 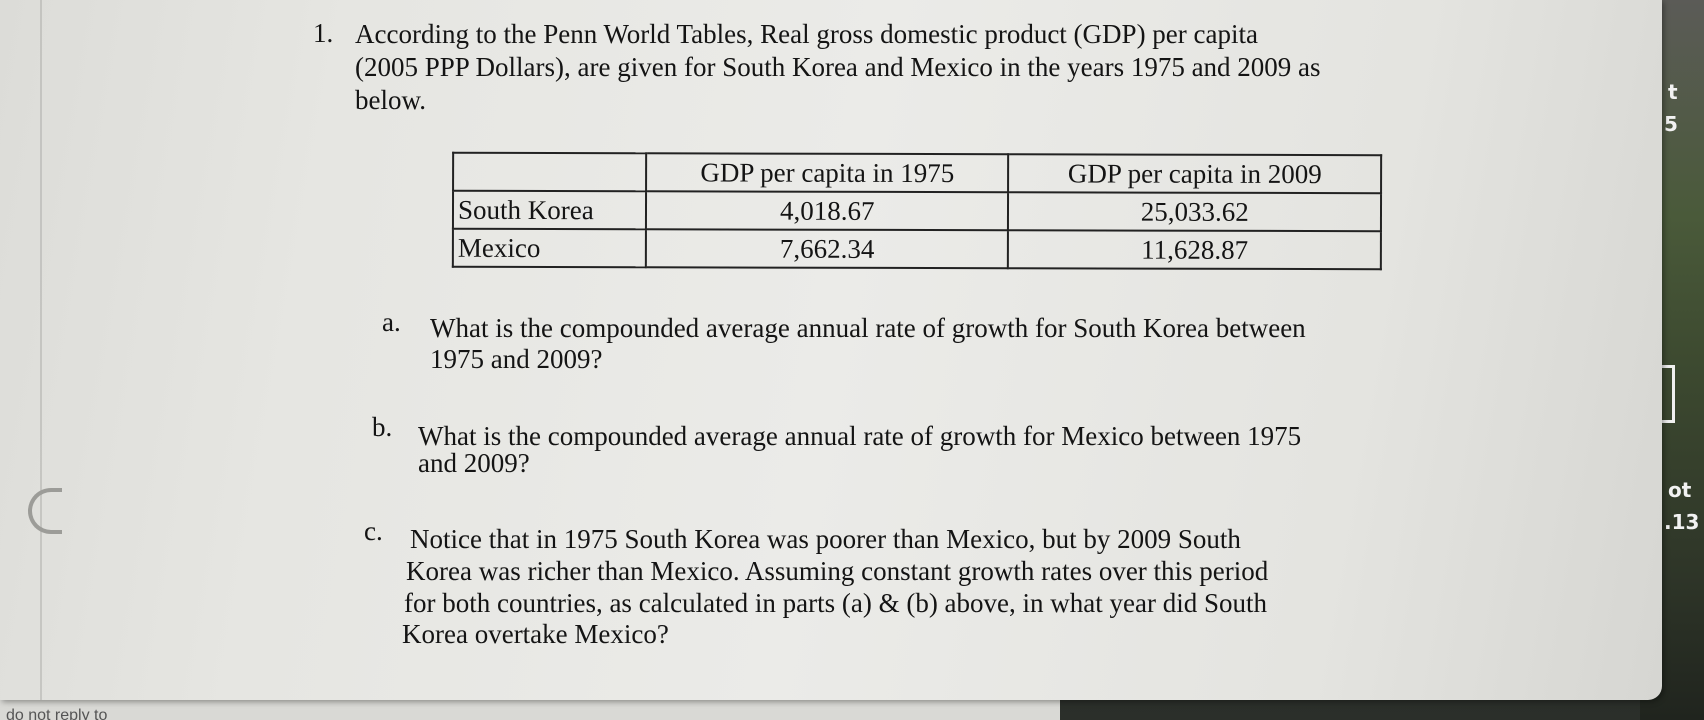 I want to click on underlying-page-text: do not reply to, so click(x=57, y=713).